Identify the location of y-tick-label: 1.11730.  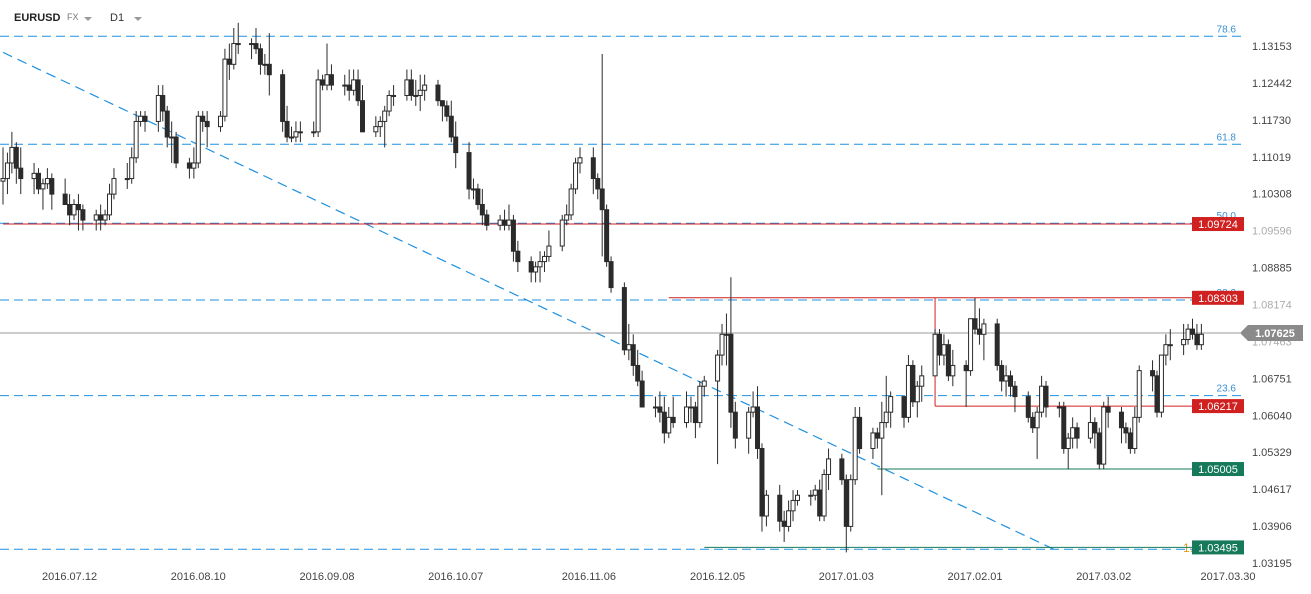
(1271, 121).